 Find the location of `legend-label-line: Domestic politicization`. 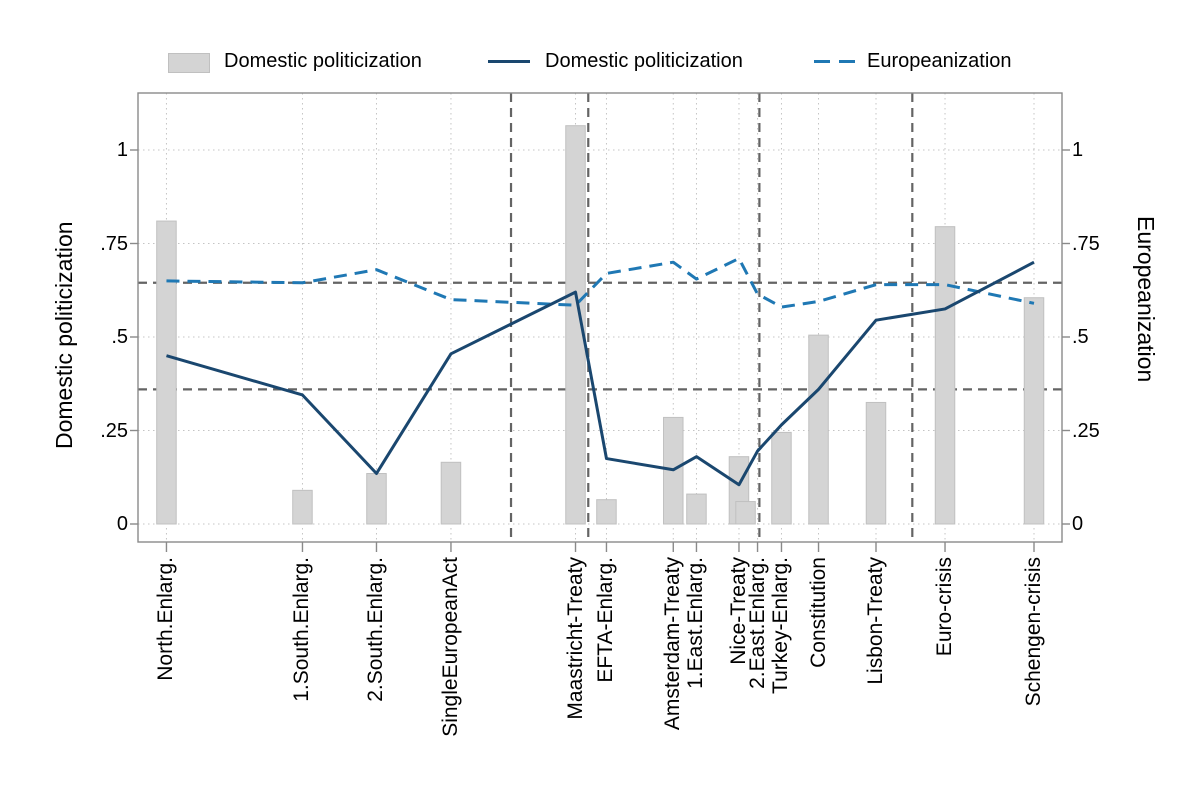

legend-label-line: Domestic politicization is located at coordinates (644, 61).